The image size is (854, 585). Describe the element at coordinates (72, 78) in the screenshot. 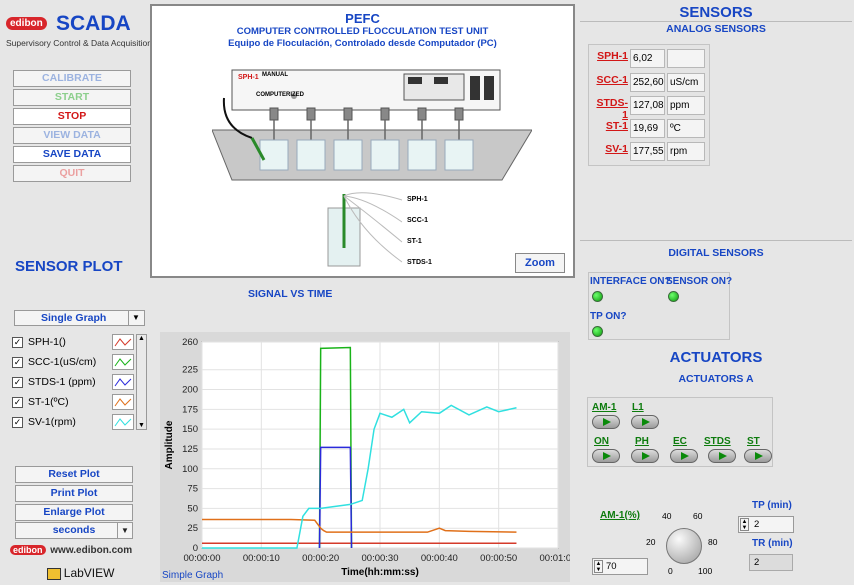

I see `calibrate-button: CALIBRATE` at that location.